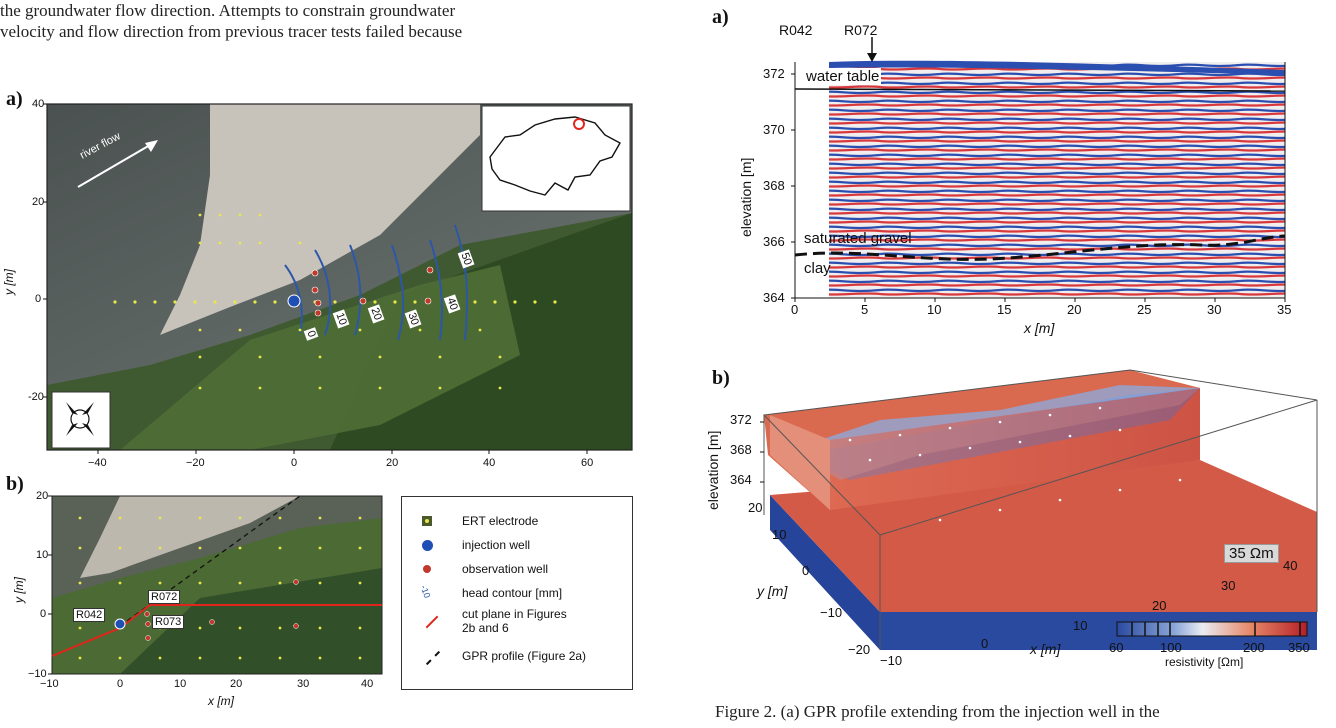 This screenshot has width=1336, height=728. I want to click on figure1-b-ytick-3: −10, so click(37, 674).